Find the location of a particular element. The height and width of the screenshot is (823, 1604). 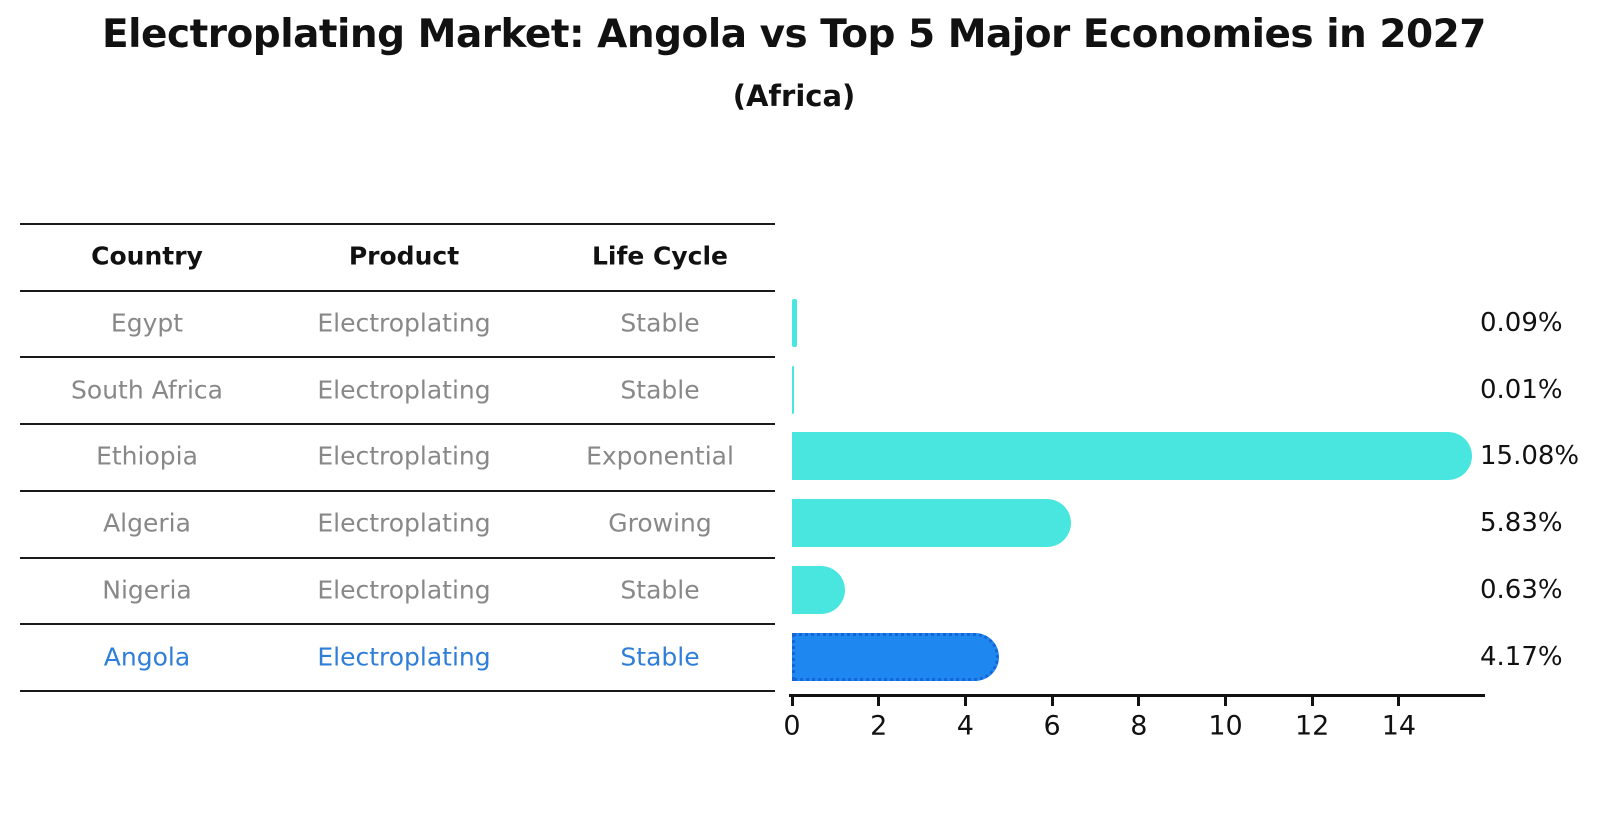

x-axis-tick-label: 0 is located at coordinates (792, 726).